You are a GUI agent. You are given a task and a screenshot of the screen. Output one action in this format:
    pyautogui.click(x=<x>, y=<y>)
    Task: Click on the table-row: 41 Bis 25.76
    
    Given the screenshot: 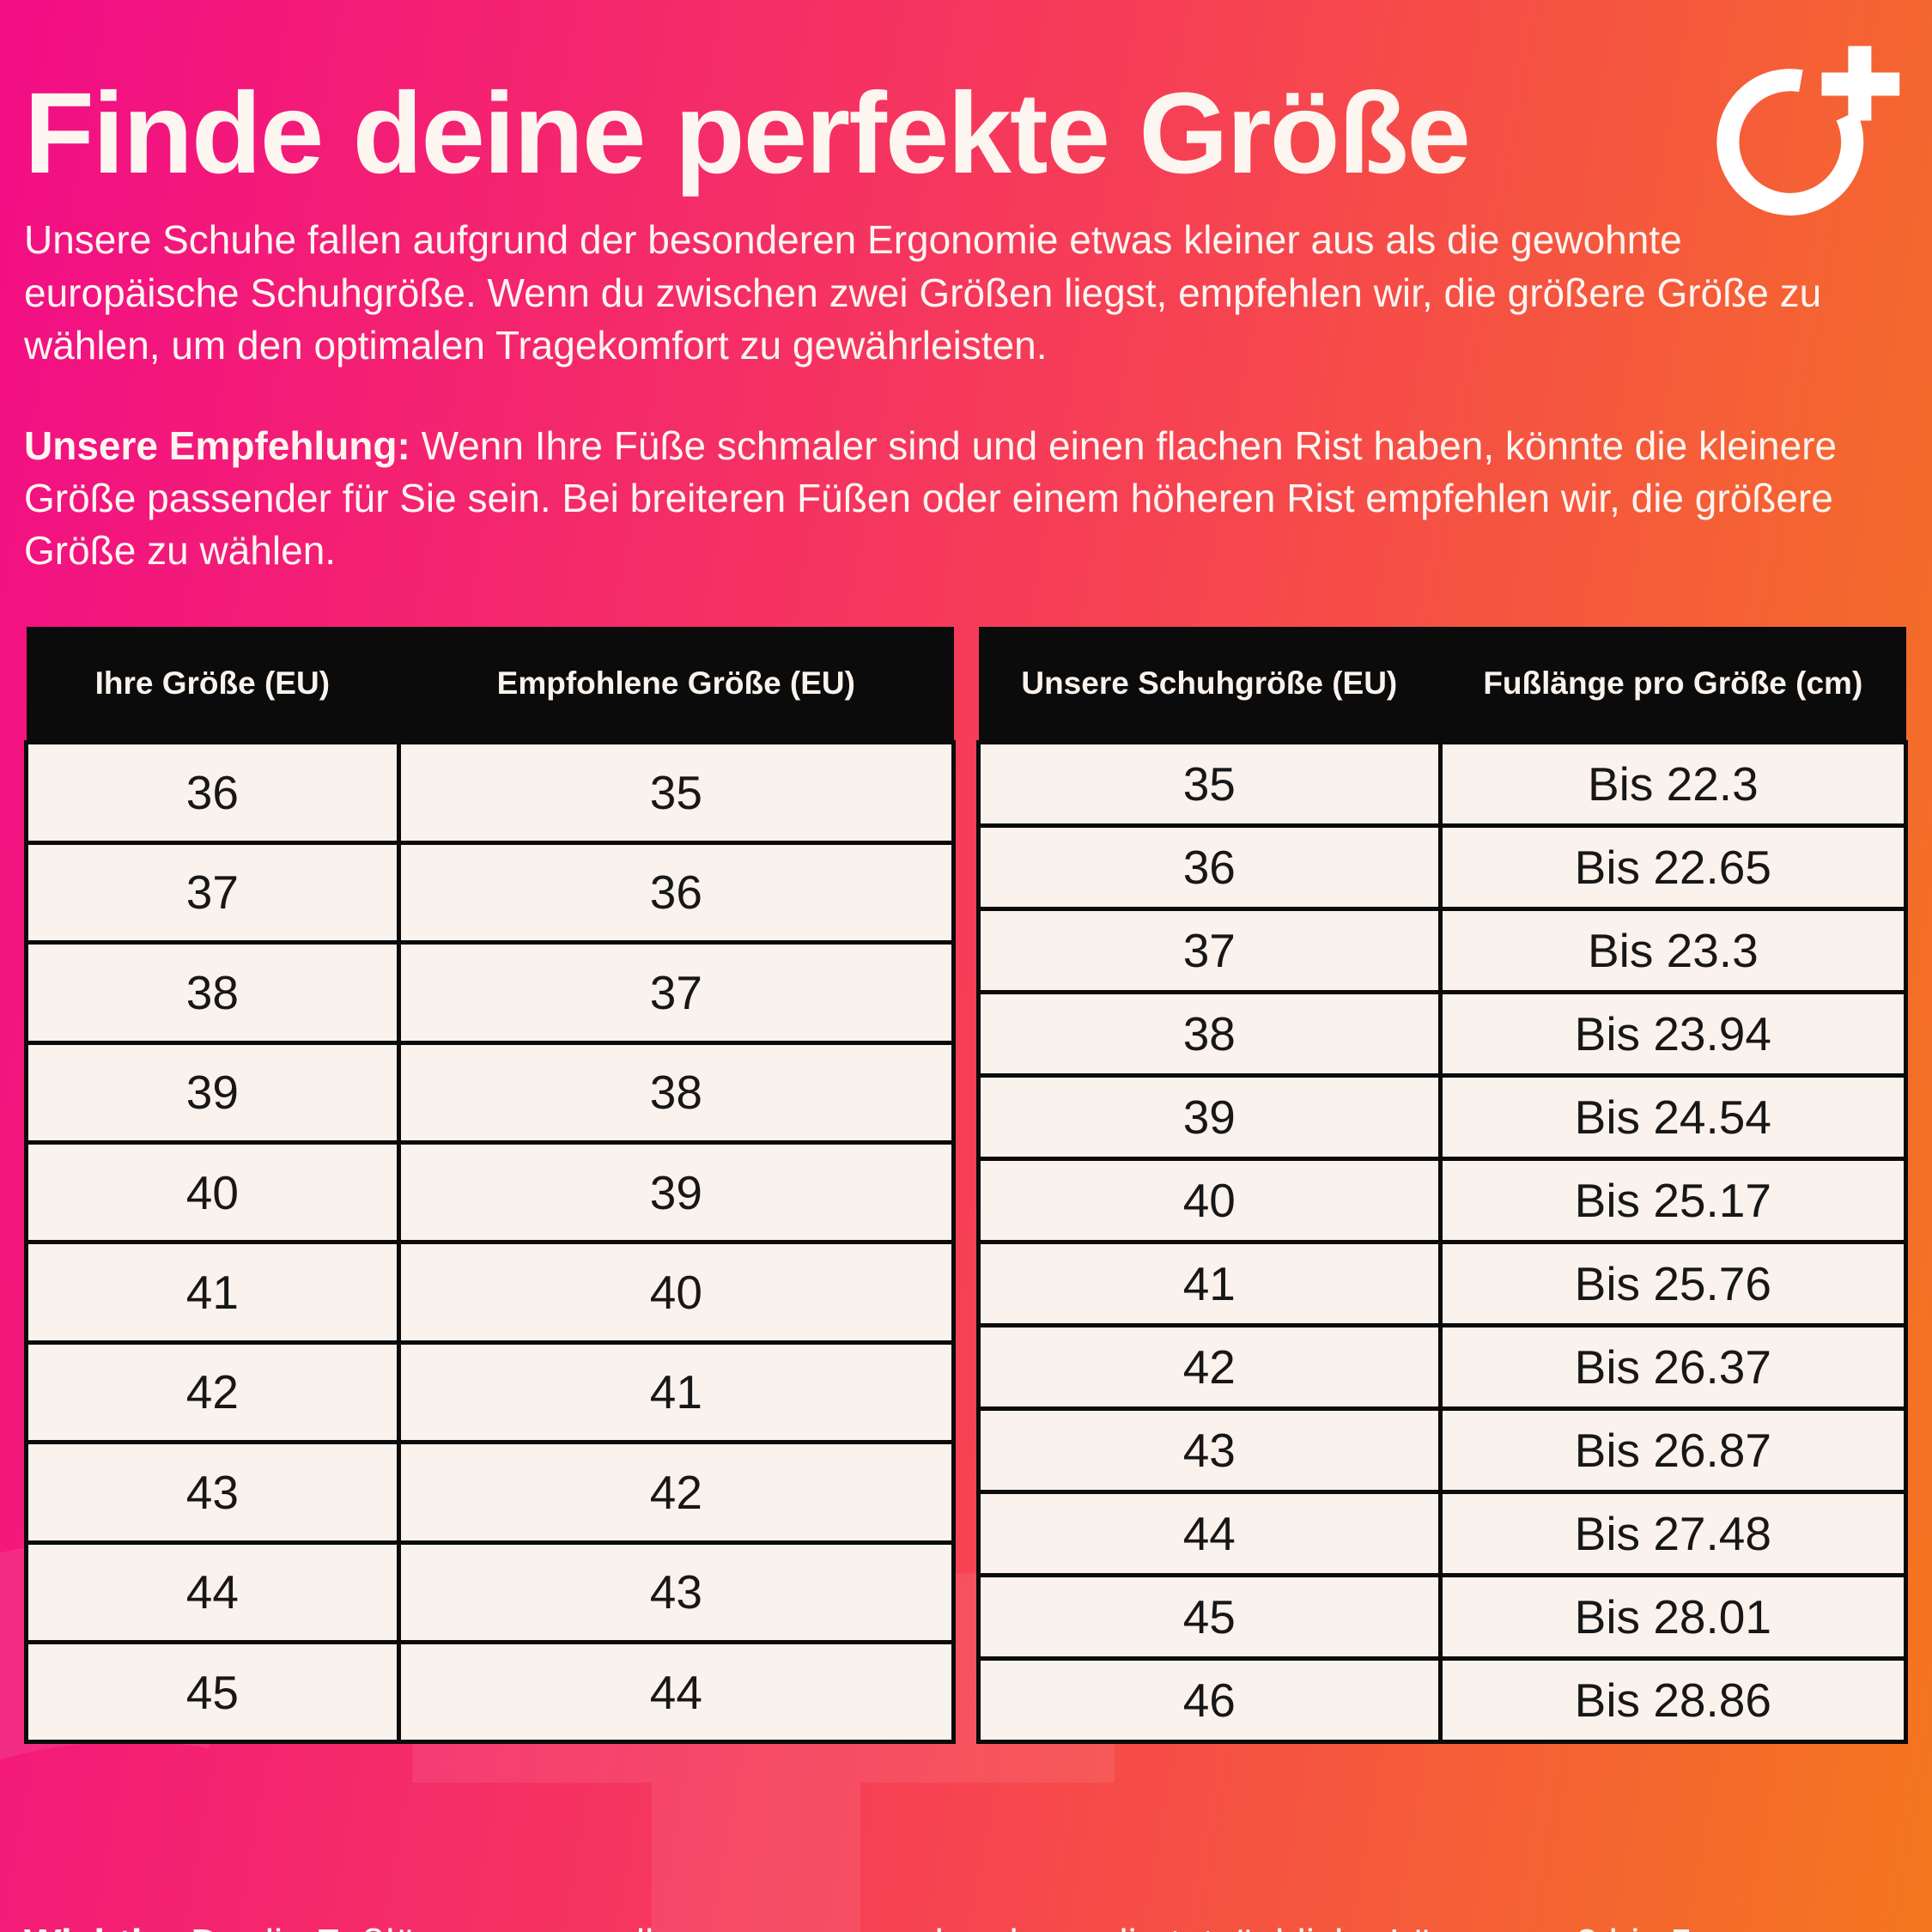 What is the action you would take?
    pyautogui.click(x=1442, y=1284)
    